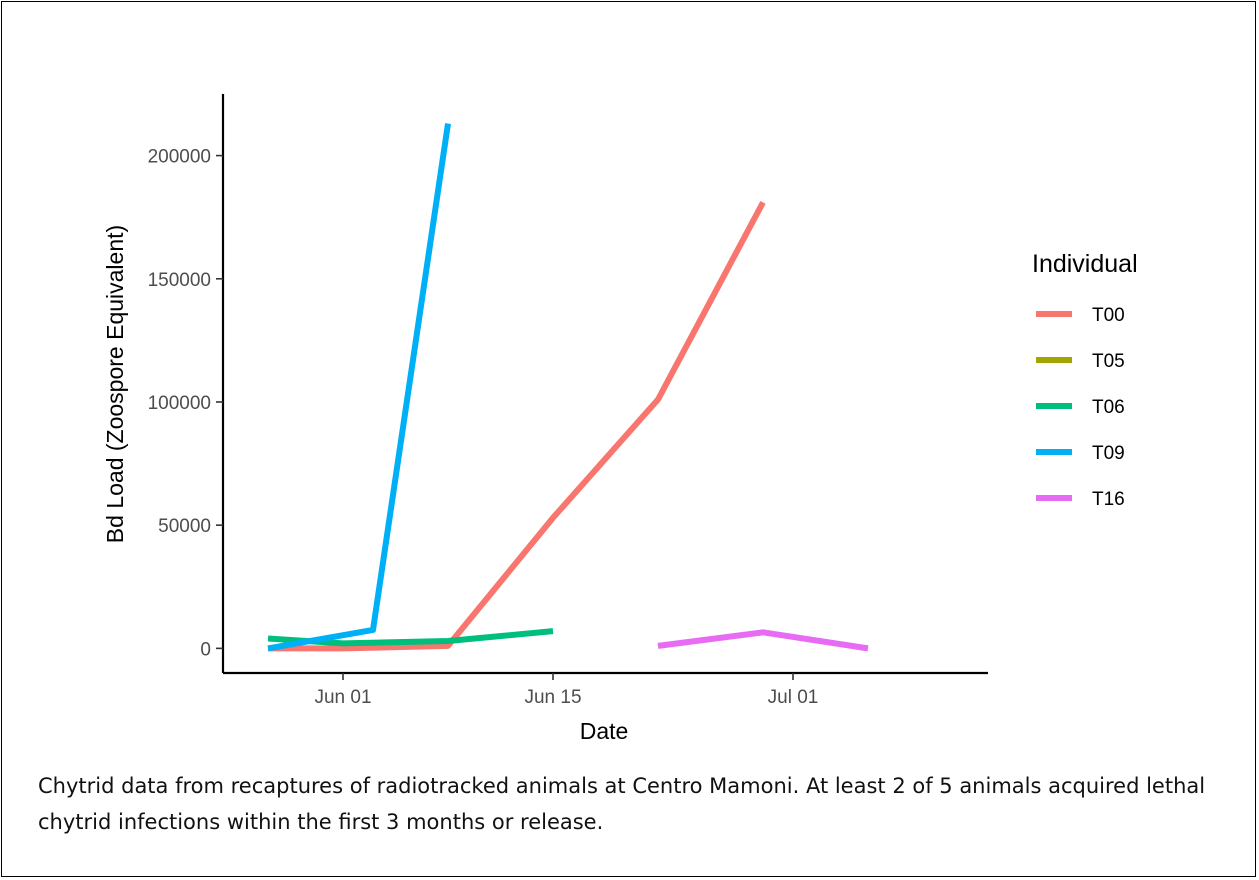  I want to click on legend-label-t00: T00, so click(1108, 315).